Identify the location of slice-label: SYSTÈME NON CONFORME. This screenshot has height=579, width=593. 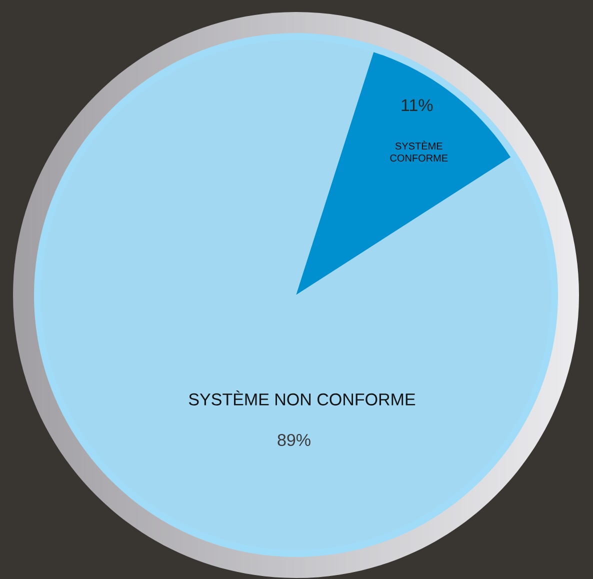
(302, 398).